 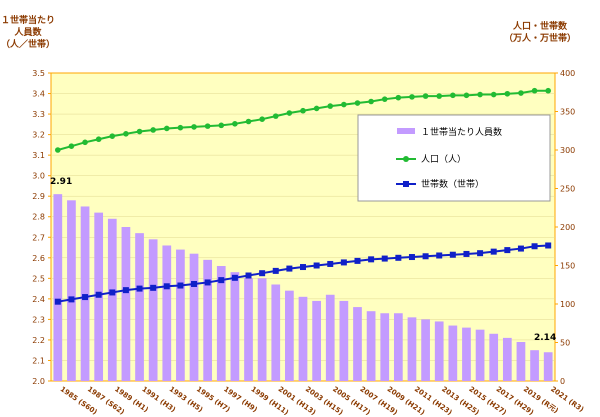 I want to click on right-tick-label: 200, so click(x=567, y=227).